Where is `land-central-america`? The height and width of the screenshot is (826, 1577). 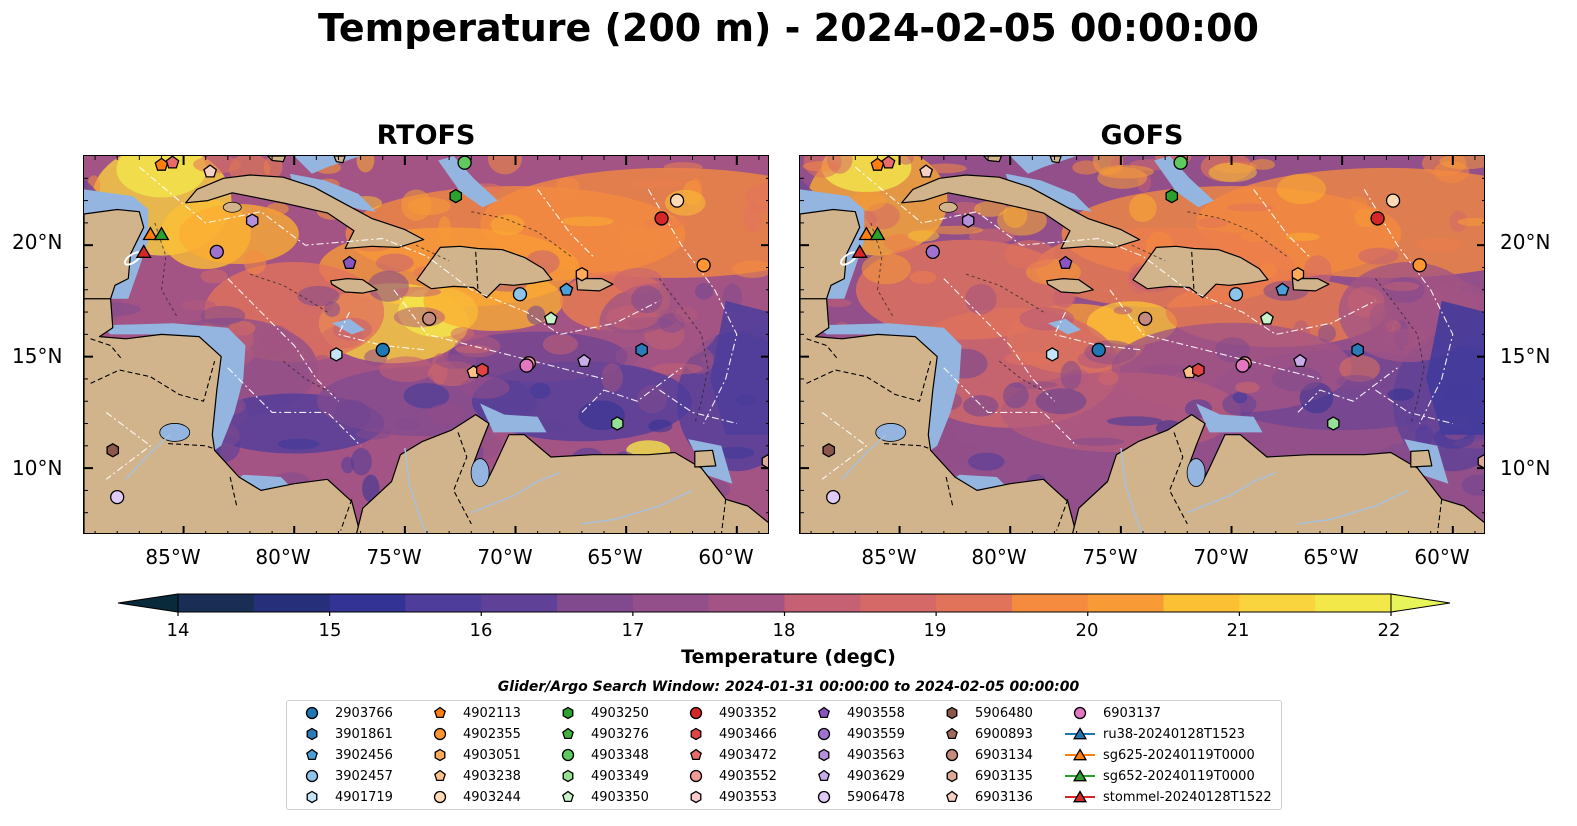 land-central-america is located at coordinates (222, 415).